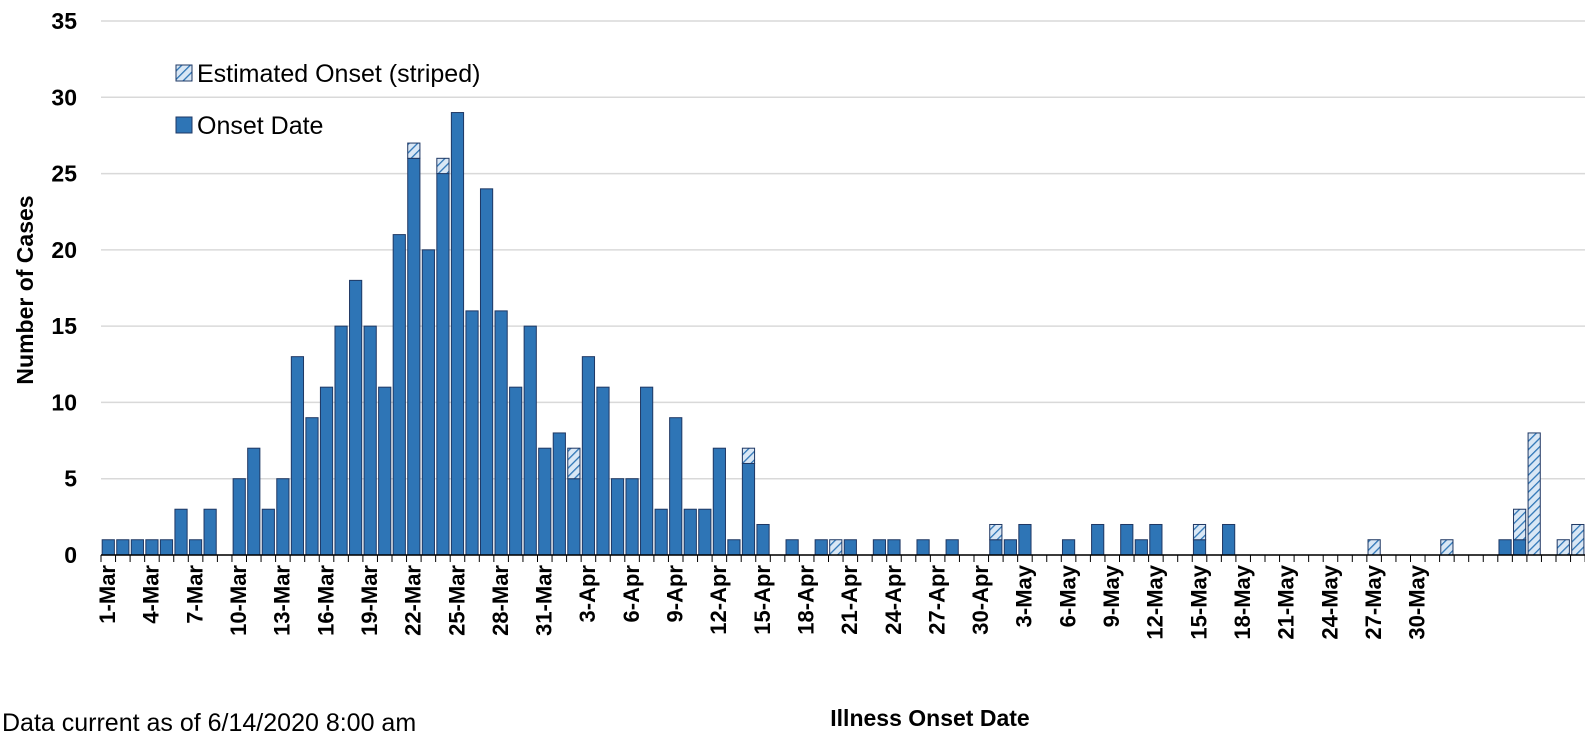 The height and width of the screenshot is (740, 1585). I want to click on x-tick-label: 9-Apr, so click(675, 594).